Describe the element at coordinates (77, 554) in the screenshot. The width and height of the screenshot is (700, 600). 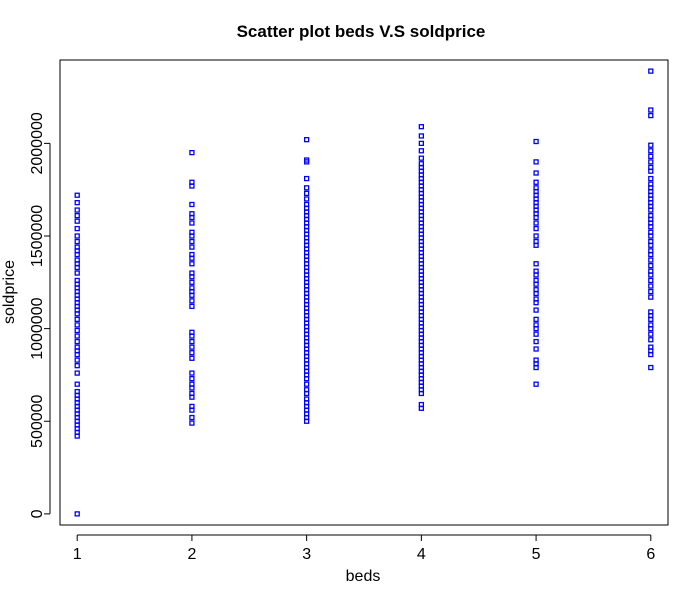
I see `x-tick-label: 1` at that location.